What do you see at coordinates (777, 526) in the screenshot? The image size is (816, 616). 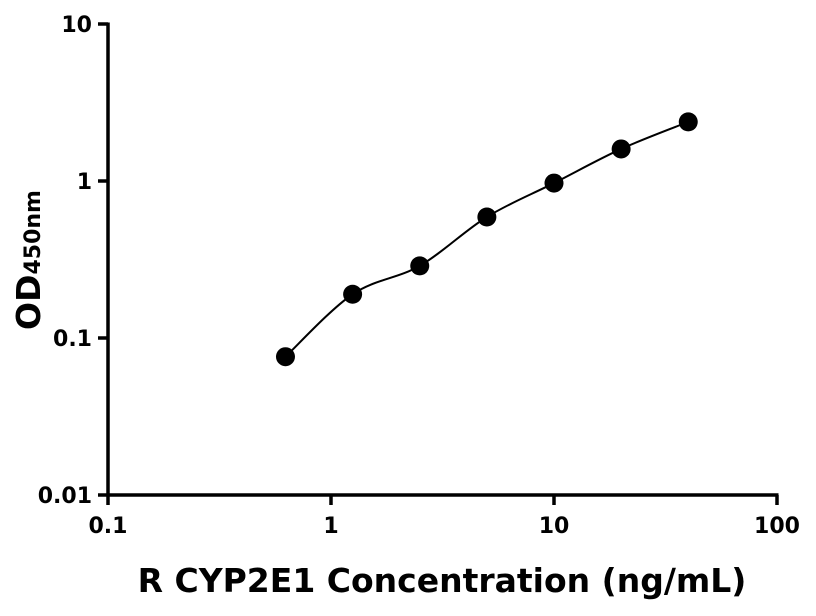 I see `x-tick-label: 100` at bounding box center [777, 526].